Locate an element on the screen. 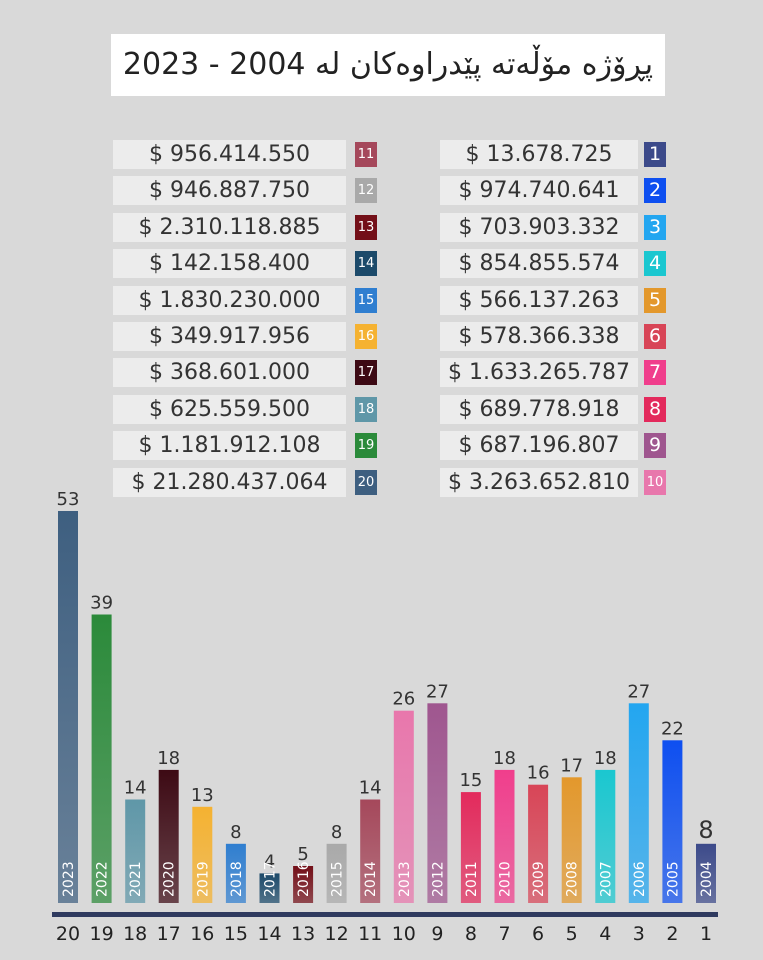 The height and width of the screenshot is (960, 763). legend-value: $ 368.601.000 is located at coordinates (229, 373).